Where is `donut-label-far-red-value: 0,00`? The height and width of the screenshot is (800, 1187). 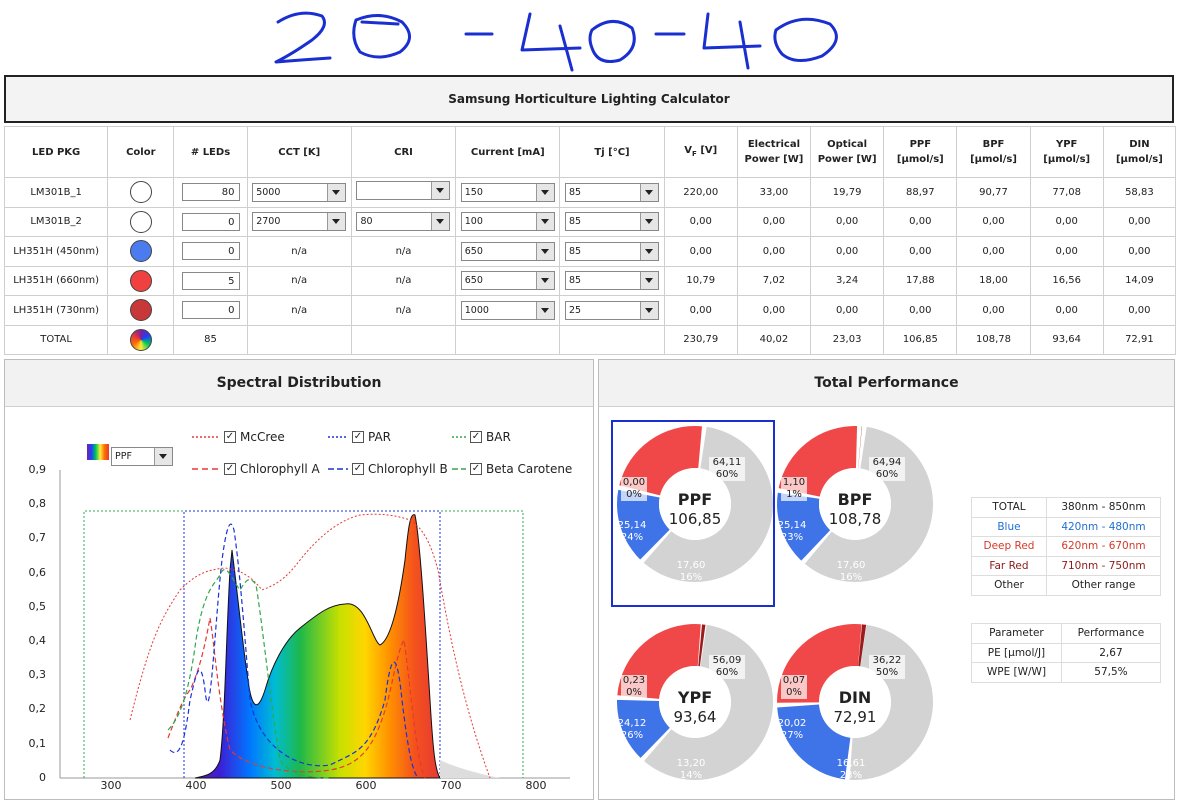 donut-label-far-red-value: 0,00 is located at coordinates (634, 482).